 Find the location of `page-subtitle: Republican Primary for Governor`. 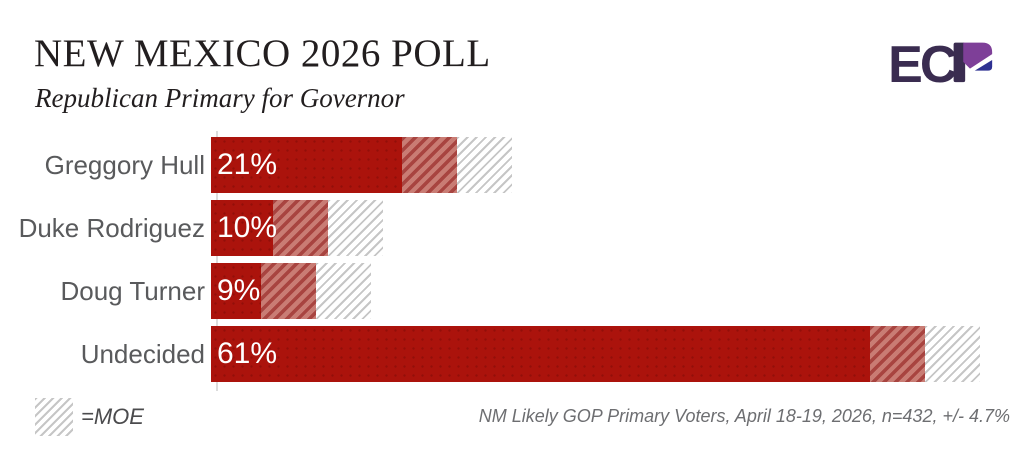

page-subtitle: Republican Primary for Governor is located at coordinates (220, 98).